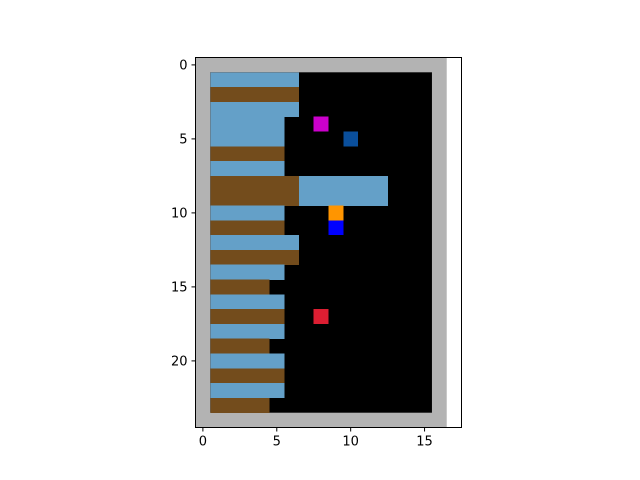 This screenshot has height=480, width=640. I want to click on red-object, so click(321, 316).